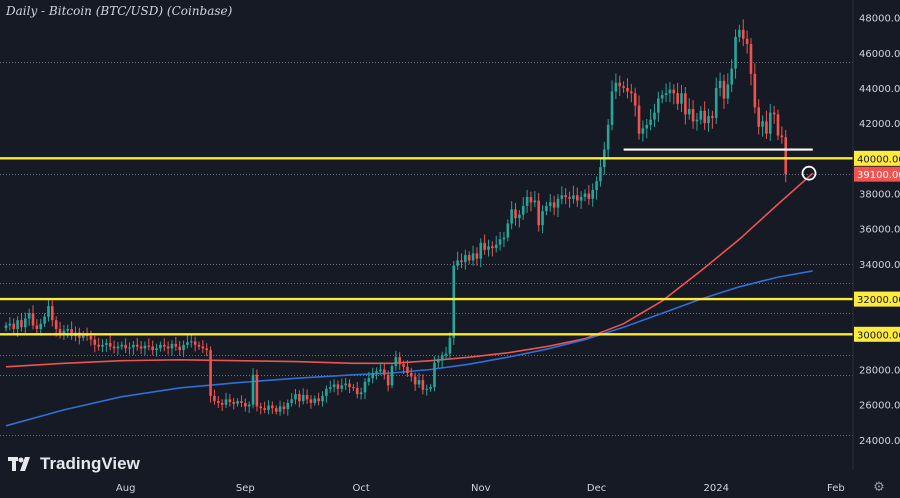 The height and width of the screenshot is (498, 900). I want to click on price-circle-marker, so click(809, 173).